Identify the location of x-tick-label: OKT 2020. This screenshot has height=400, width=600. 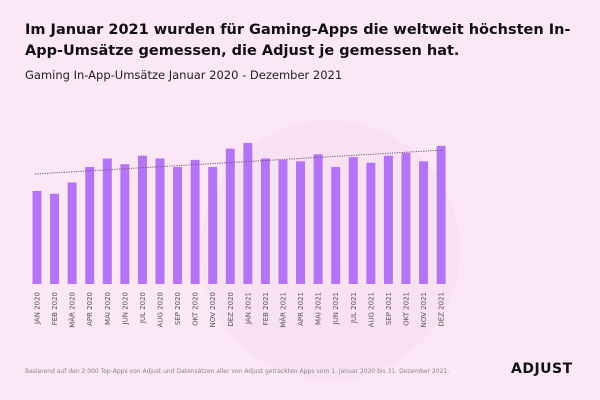
(196, 309).